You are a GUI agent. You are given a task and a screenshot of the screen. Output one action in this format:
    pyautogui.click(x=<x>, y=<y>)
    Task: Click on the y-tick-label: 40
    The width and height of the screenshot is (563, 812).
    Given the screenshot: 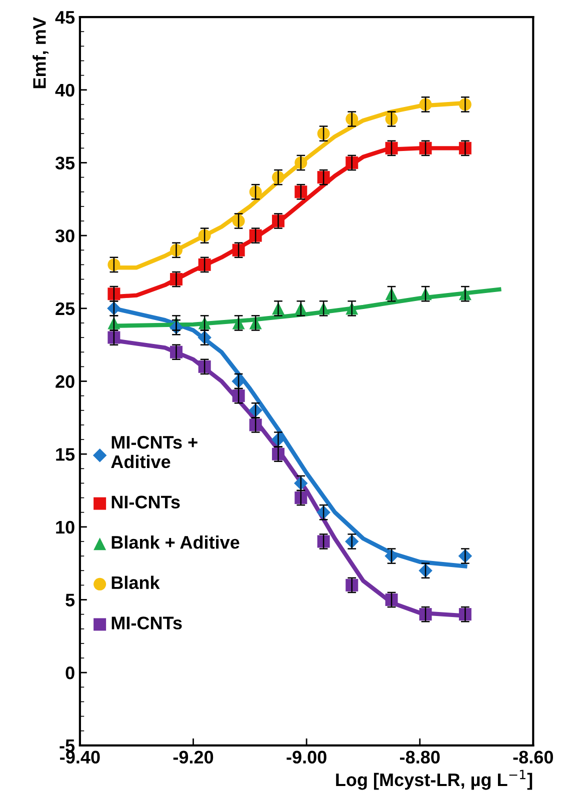 What is the action you would take?
    pyautogui.click(x=64, y=90)
    